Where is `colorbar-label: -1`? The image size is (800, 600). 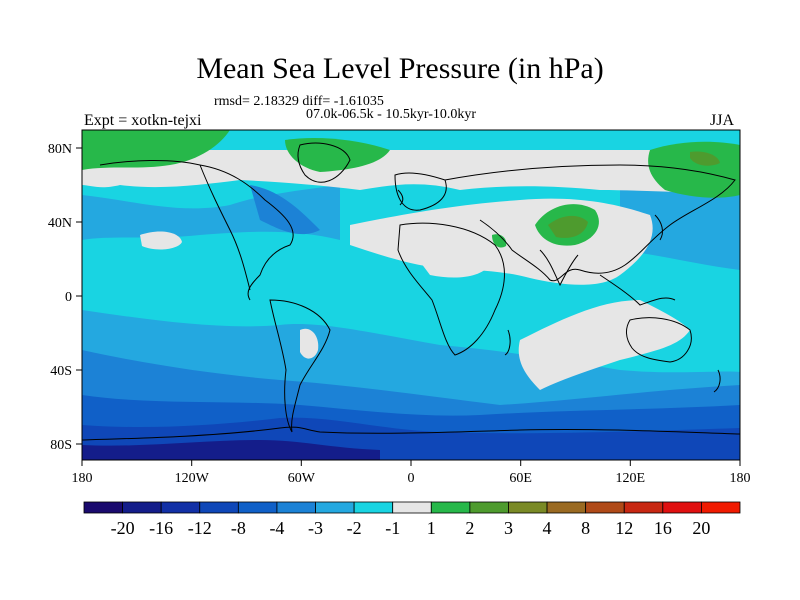
colorbar-label: -1 is located at coordinates (393, 528).